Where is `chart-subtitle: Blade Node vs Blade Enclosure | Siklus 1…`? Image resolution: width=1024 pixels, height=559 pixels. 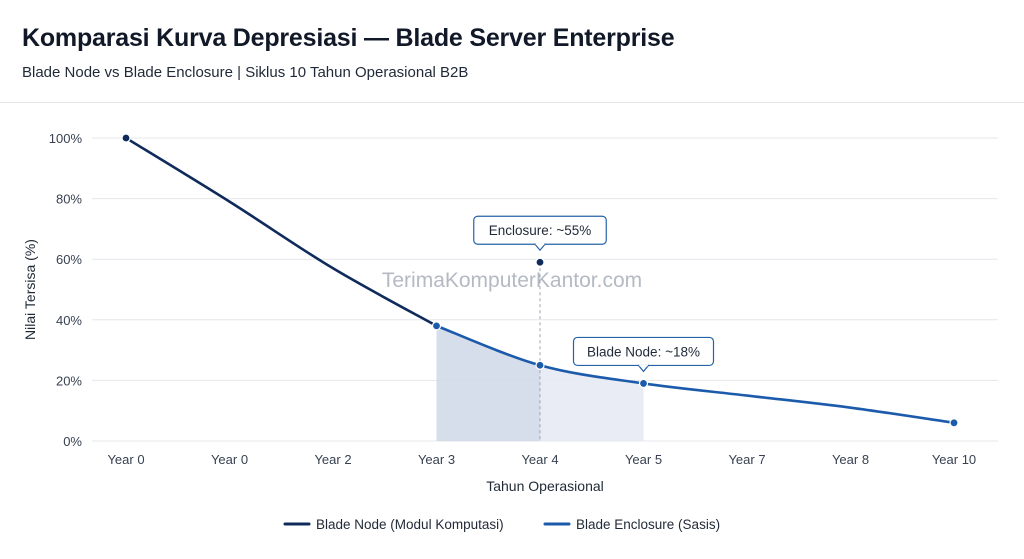
chart-subtitle: Blade Node vs Blade Enclosure | Siklus 1… is located at coordinates (245, 72).